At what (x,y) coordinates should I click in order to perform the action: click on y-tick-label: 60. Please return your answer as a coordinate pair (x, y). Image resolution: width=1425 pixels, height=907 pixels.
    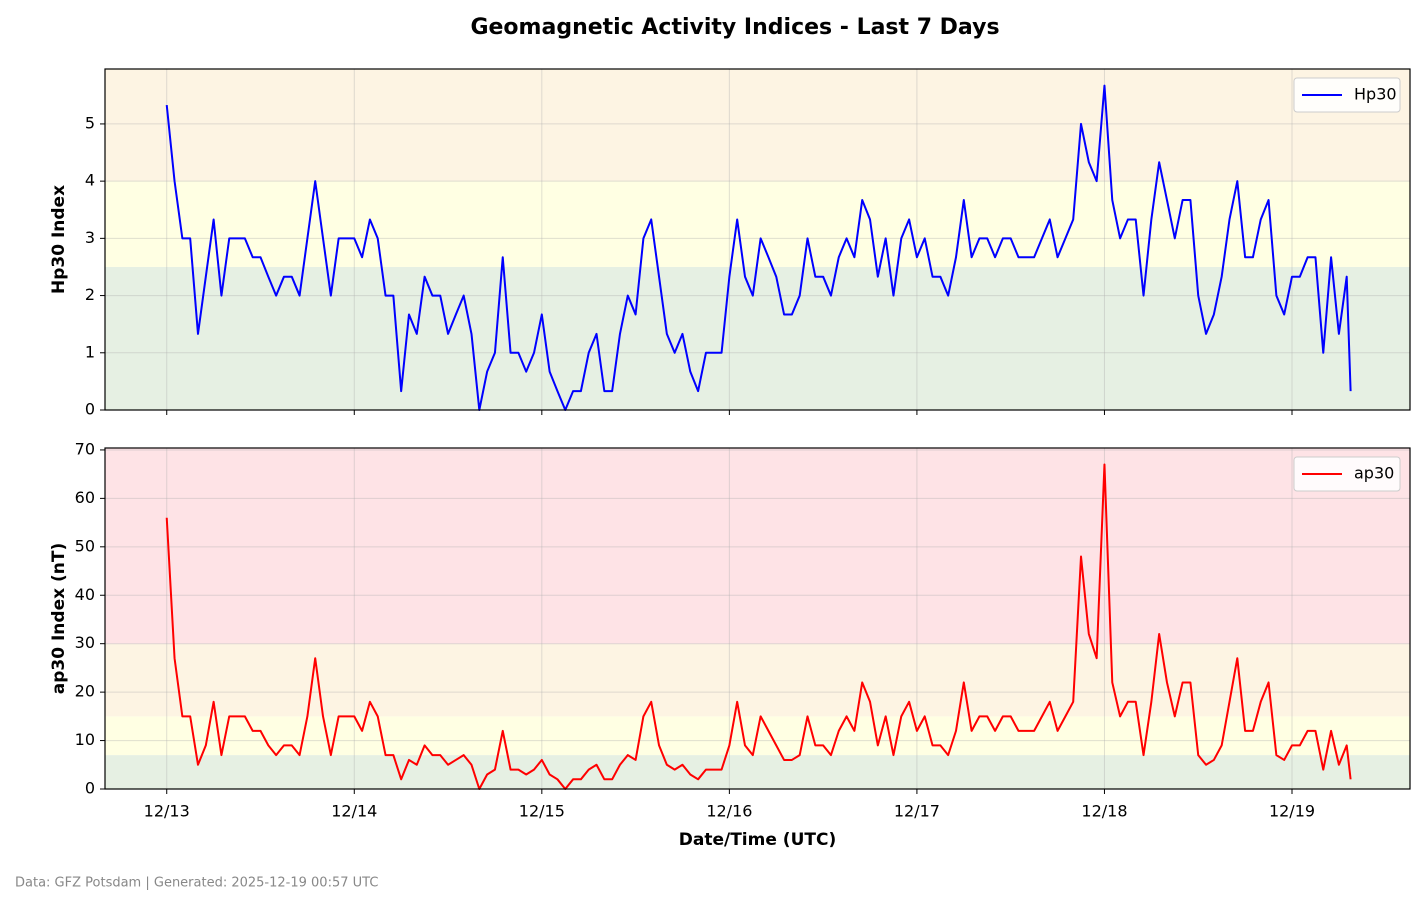
    Looking at the image, I should click on (85, 497).